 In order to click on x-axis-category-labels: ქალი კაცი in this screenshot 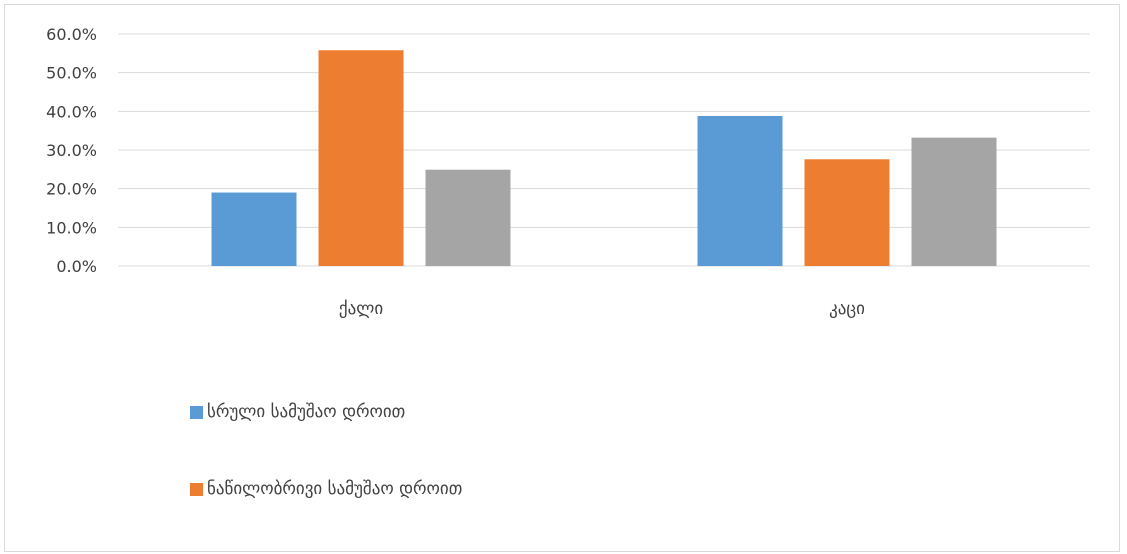, I will do `click(602, 309)`.